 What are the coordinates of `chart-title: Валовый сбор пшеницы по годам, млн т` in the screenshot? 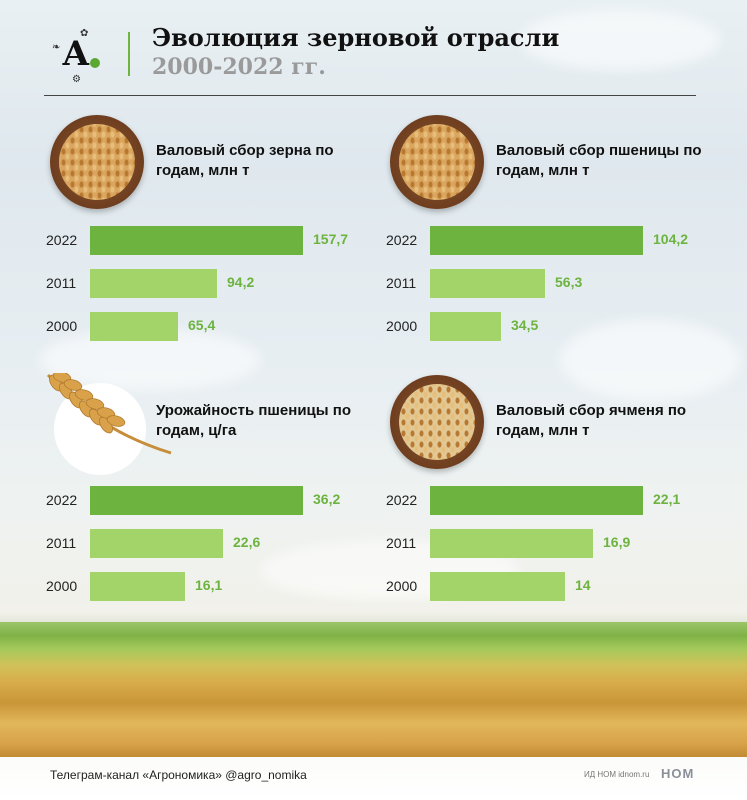 It's located at (599, 160).